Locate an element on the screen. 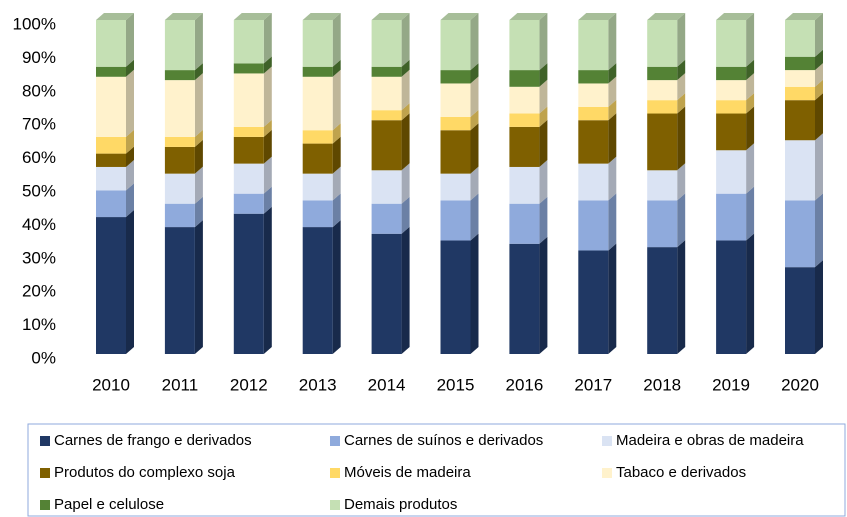 This screenshot has width=847, height=517. y-tick-label: 70% is located at coordinates (39, 124).